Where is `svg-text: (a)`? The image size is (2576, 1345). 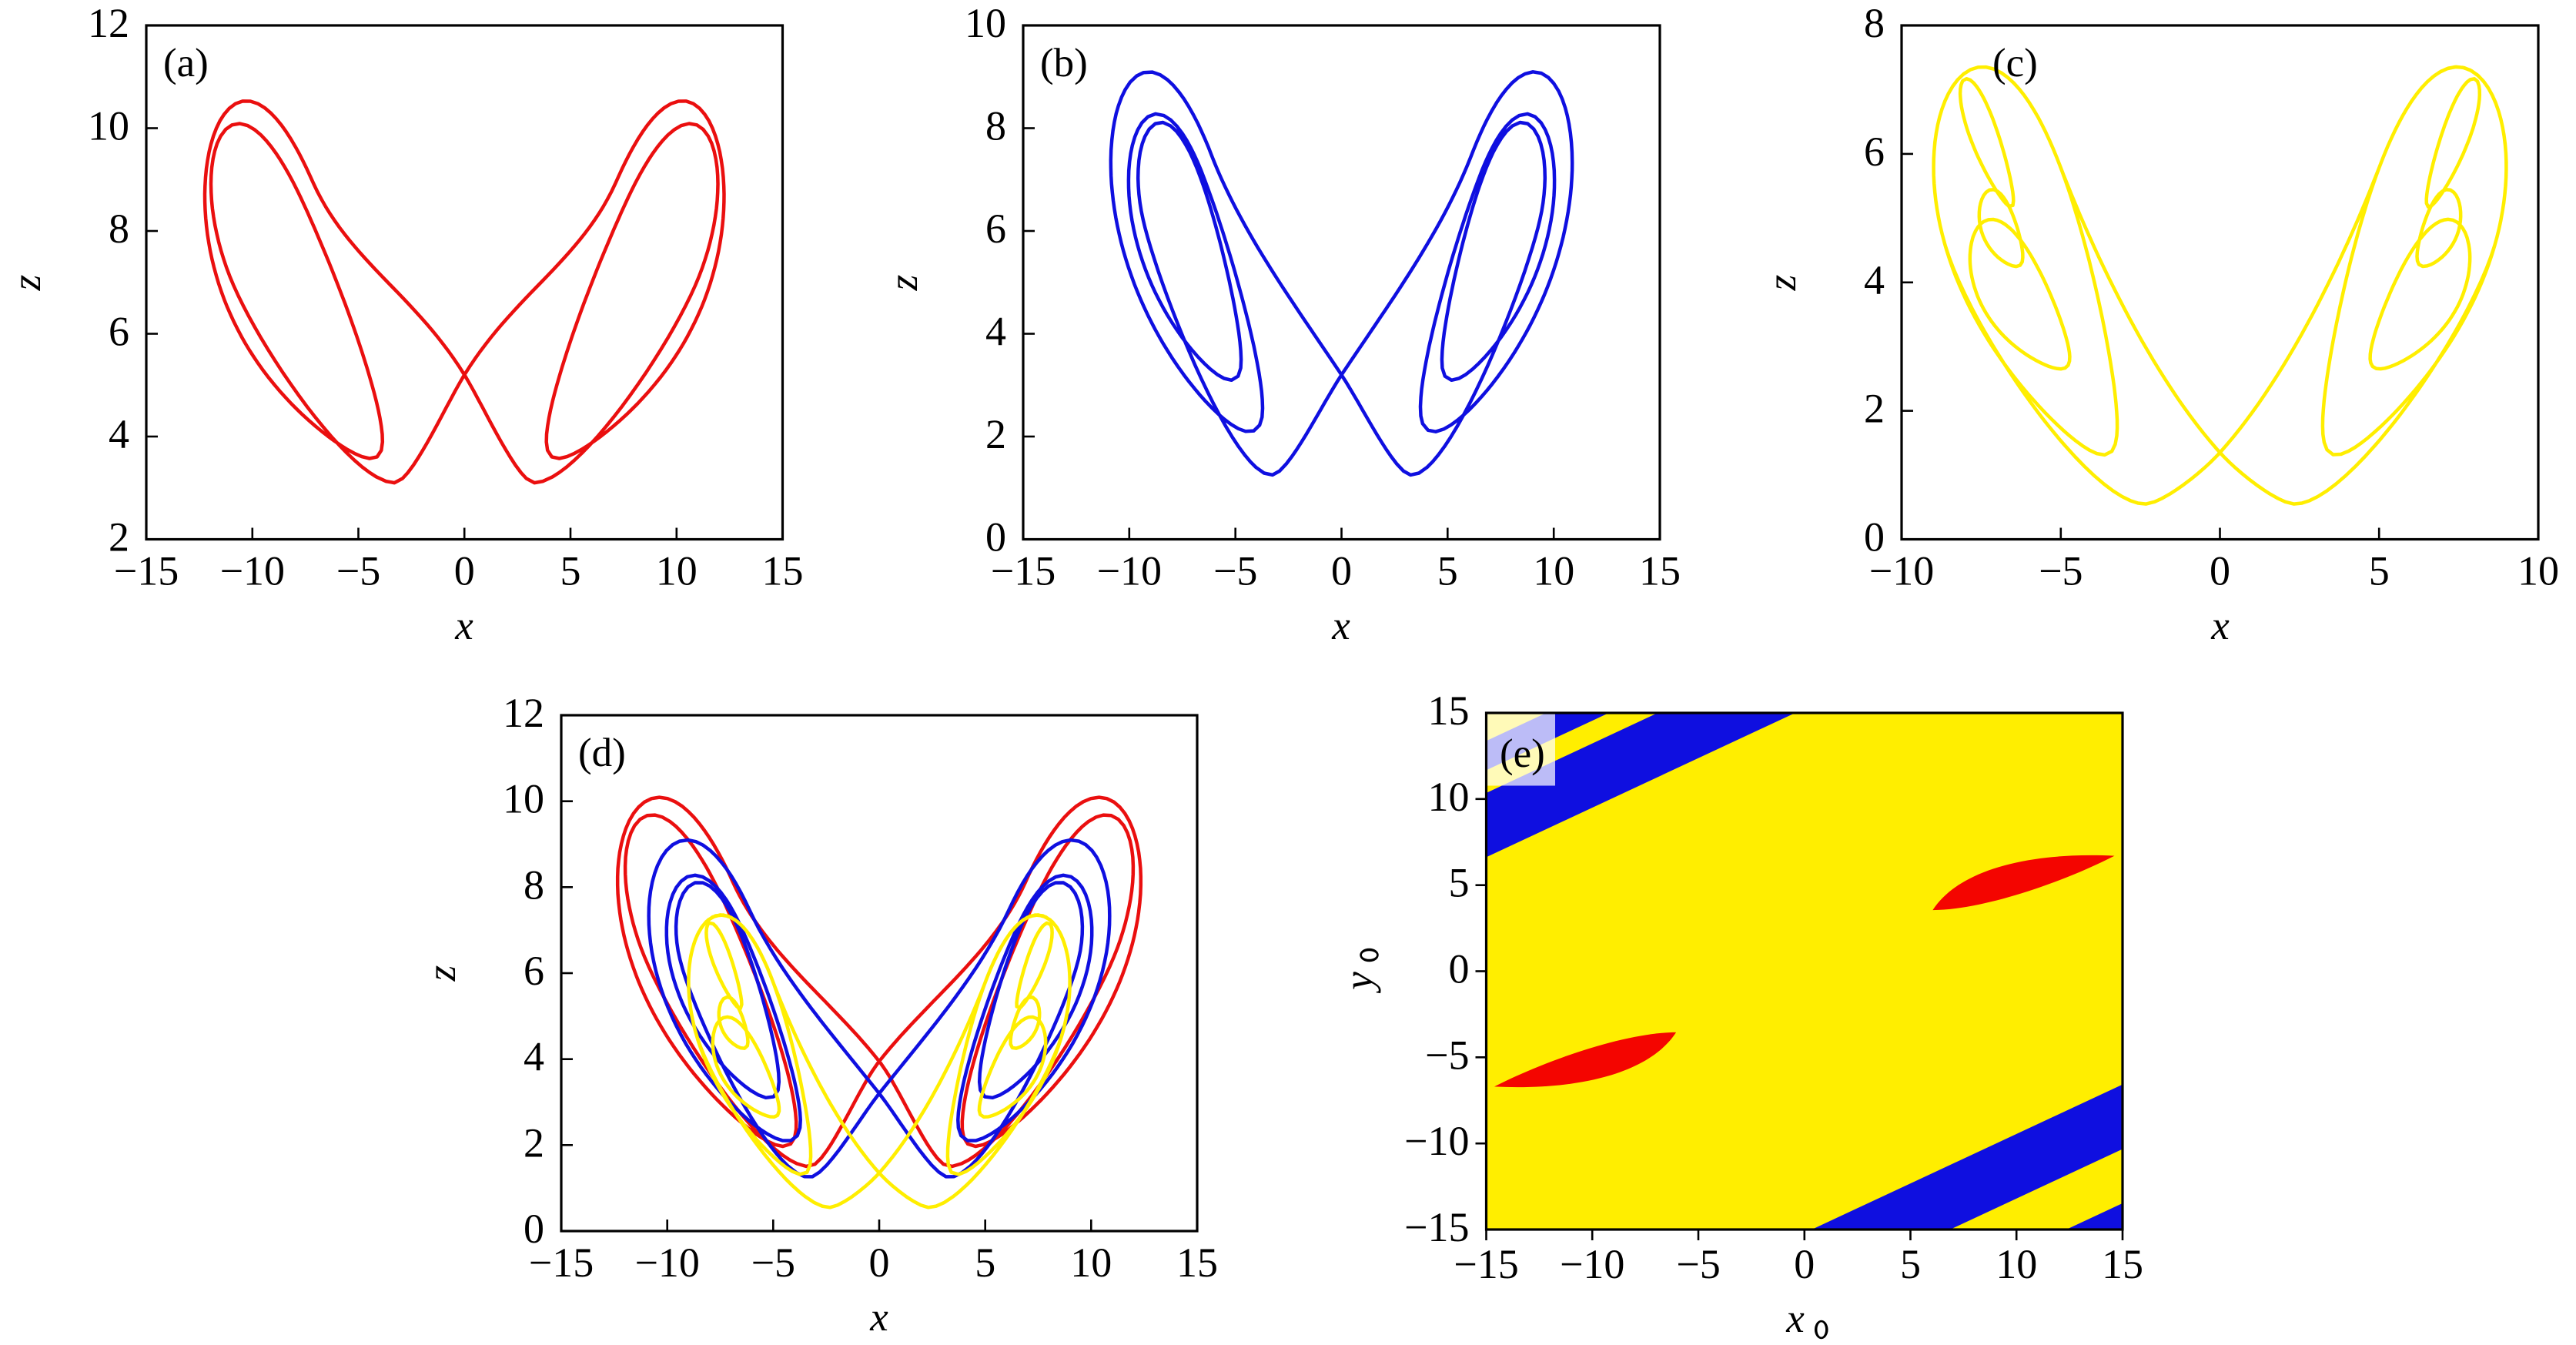
svg-text: (a) is located at coordinates (186, 63).